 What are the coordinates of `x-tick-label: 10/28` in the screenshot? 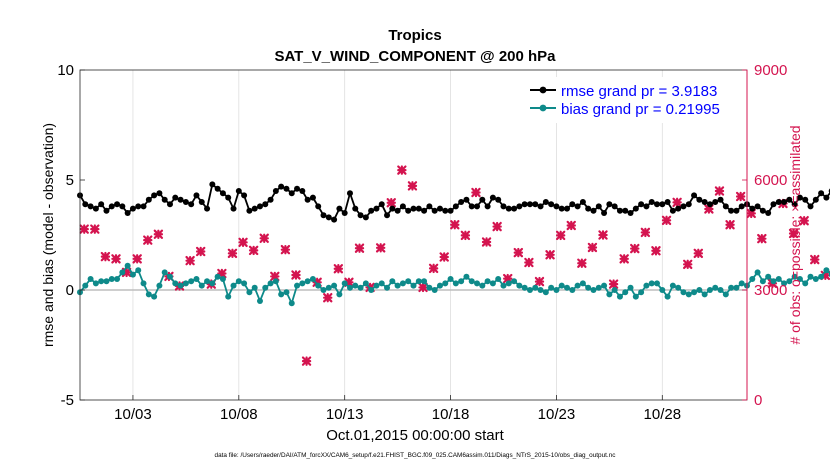 It's located at (663, 414).